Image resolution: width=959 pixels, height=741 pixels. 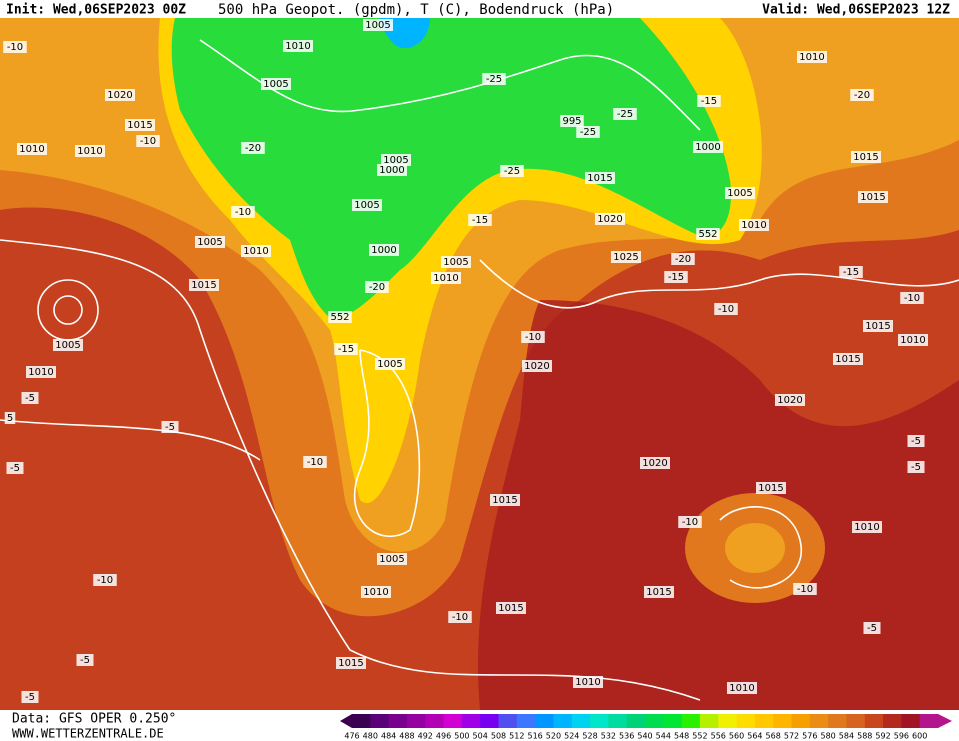 I want to click on colorbar-arrow-right, so click(x=945, y=721).